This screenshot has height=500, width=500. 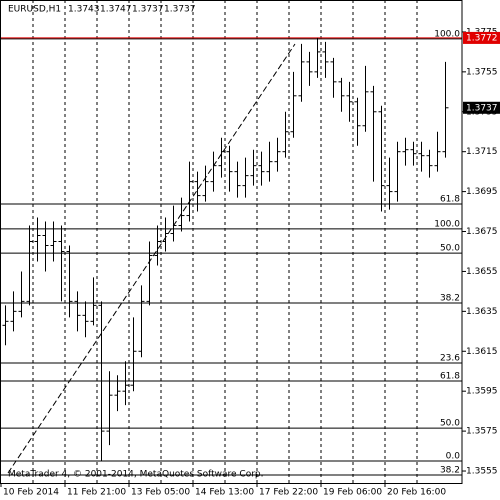 I want to click on y-tick-label: 1.3575, so click(x=482, y=432).